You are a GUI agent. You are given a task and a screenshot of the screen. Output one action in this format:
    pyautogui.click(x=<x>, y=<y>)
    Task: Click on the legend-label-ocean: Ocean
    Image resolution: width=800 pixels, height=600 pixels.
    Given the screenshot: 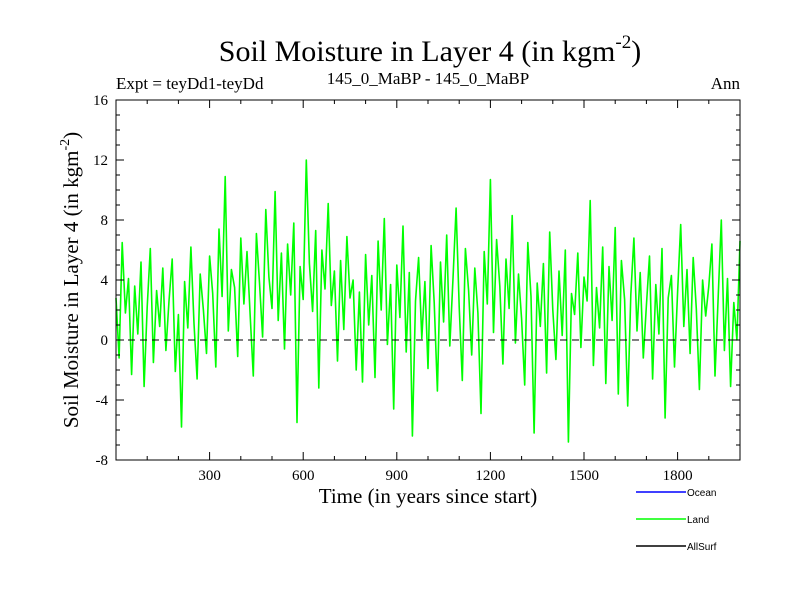 What is the action you would take?
    pyautogui.click(x=701, y=493)
    